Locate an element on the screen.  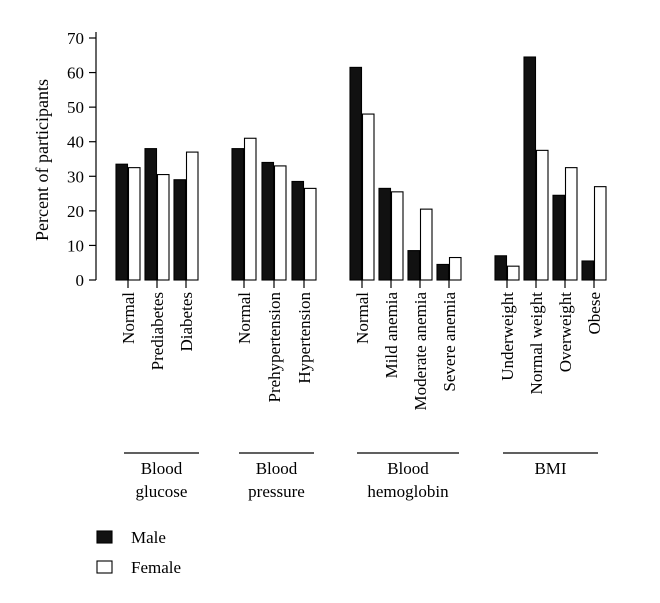
bar-female-hypertension is located at coordinates (310, 234).